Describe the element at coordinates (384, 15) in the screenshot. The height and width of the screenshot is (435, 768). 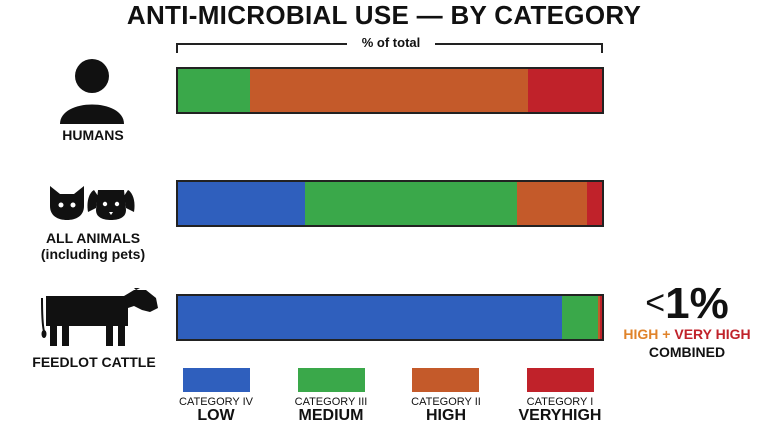
I see `chart-title: ANTI-MICROBIAL USE — BY CATEGORY` at that location.